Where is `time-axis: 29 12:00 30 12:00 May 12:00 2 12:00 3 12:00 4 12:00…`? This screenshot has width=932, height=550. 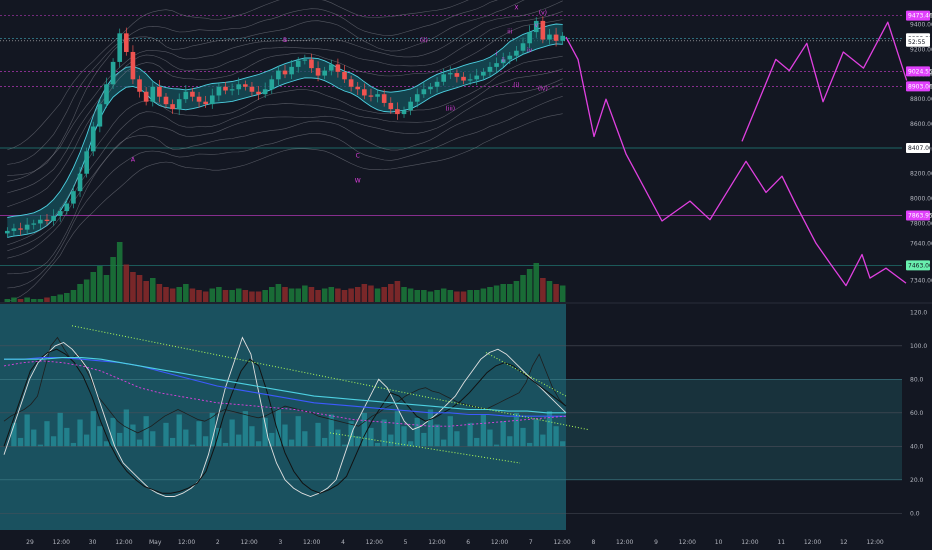
time-axis: 29 12:00 30 12:00 May 12:00 2 12:00 3 12:00 4 12:00… is located at coordinates (455, 542).